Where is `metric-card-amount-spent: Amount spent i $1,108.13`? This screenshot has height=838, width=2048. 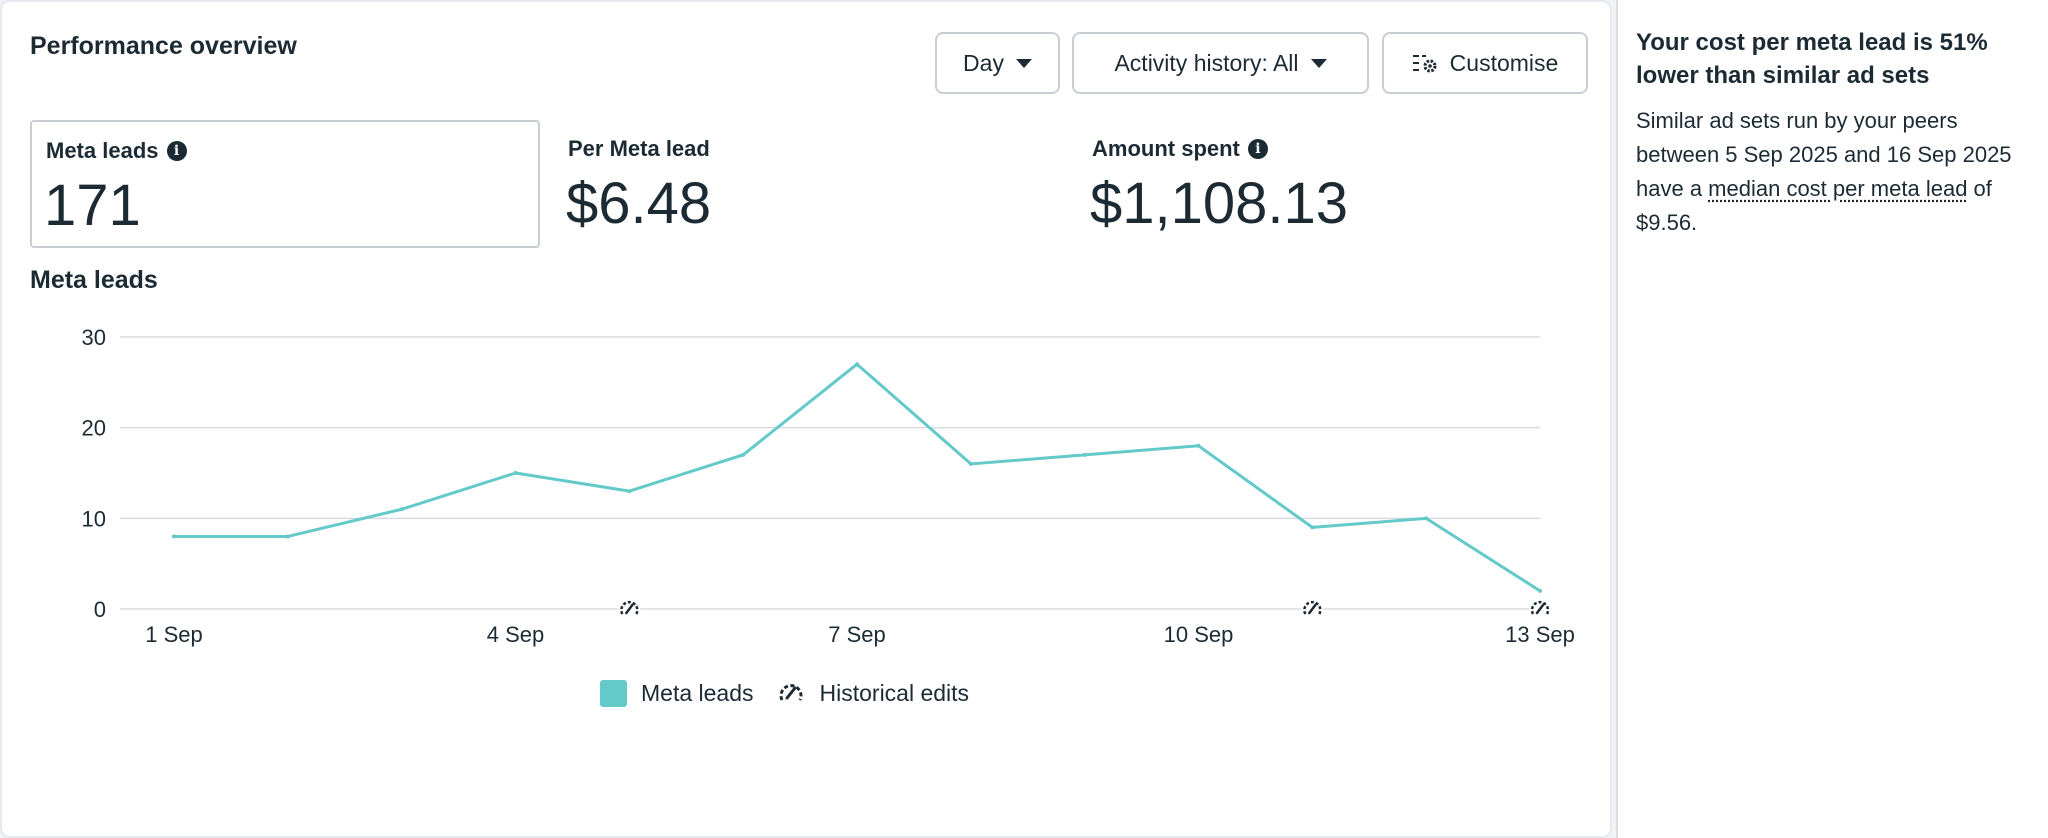 metric-card-amount-spent: Amount spent i $1,108.13 is located at coordinates (1328, 184).